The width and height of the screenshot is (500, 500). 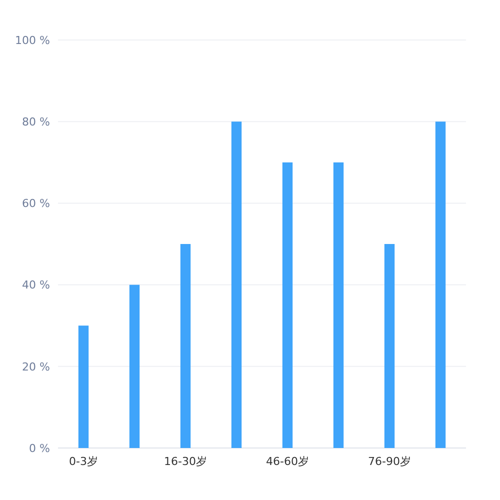 What do you see at coordinates (39, 448) in the screenshot?
I see `y-tick-label: 0 %` at bounding box center [39, 448].